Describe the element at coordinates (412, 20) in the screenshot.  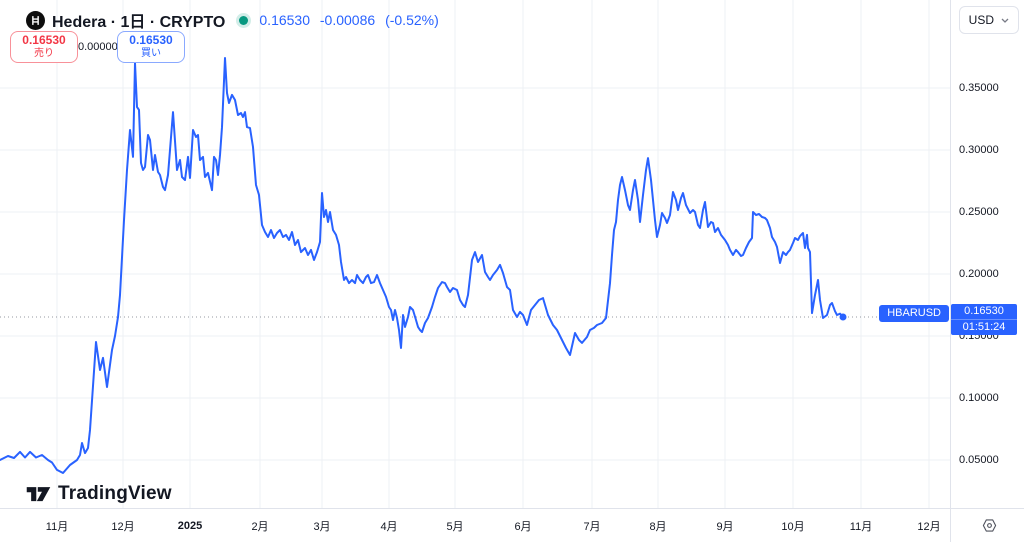
I see `price-change-percent: (-0.52%)` at that location.